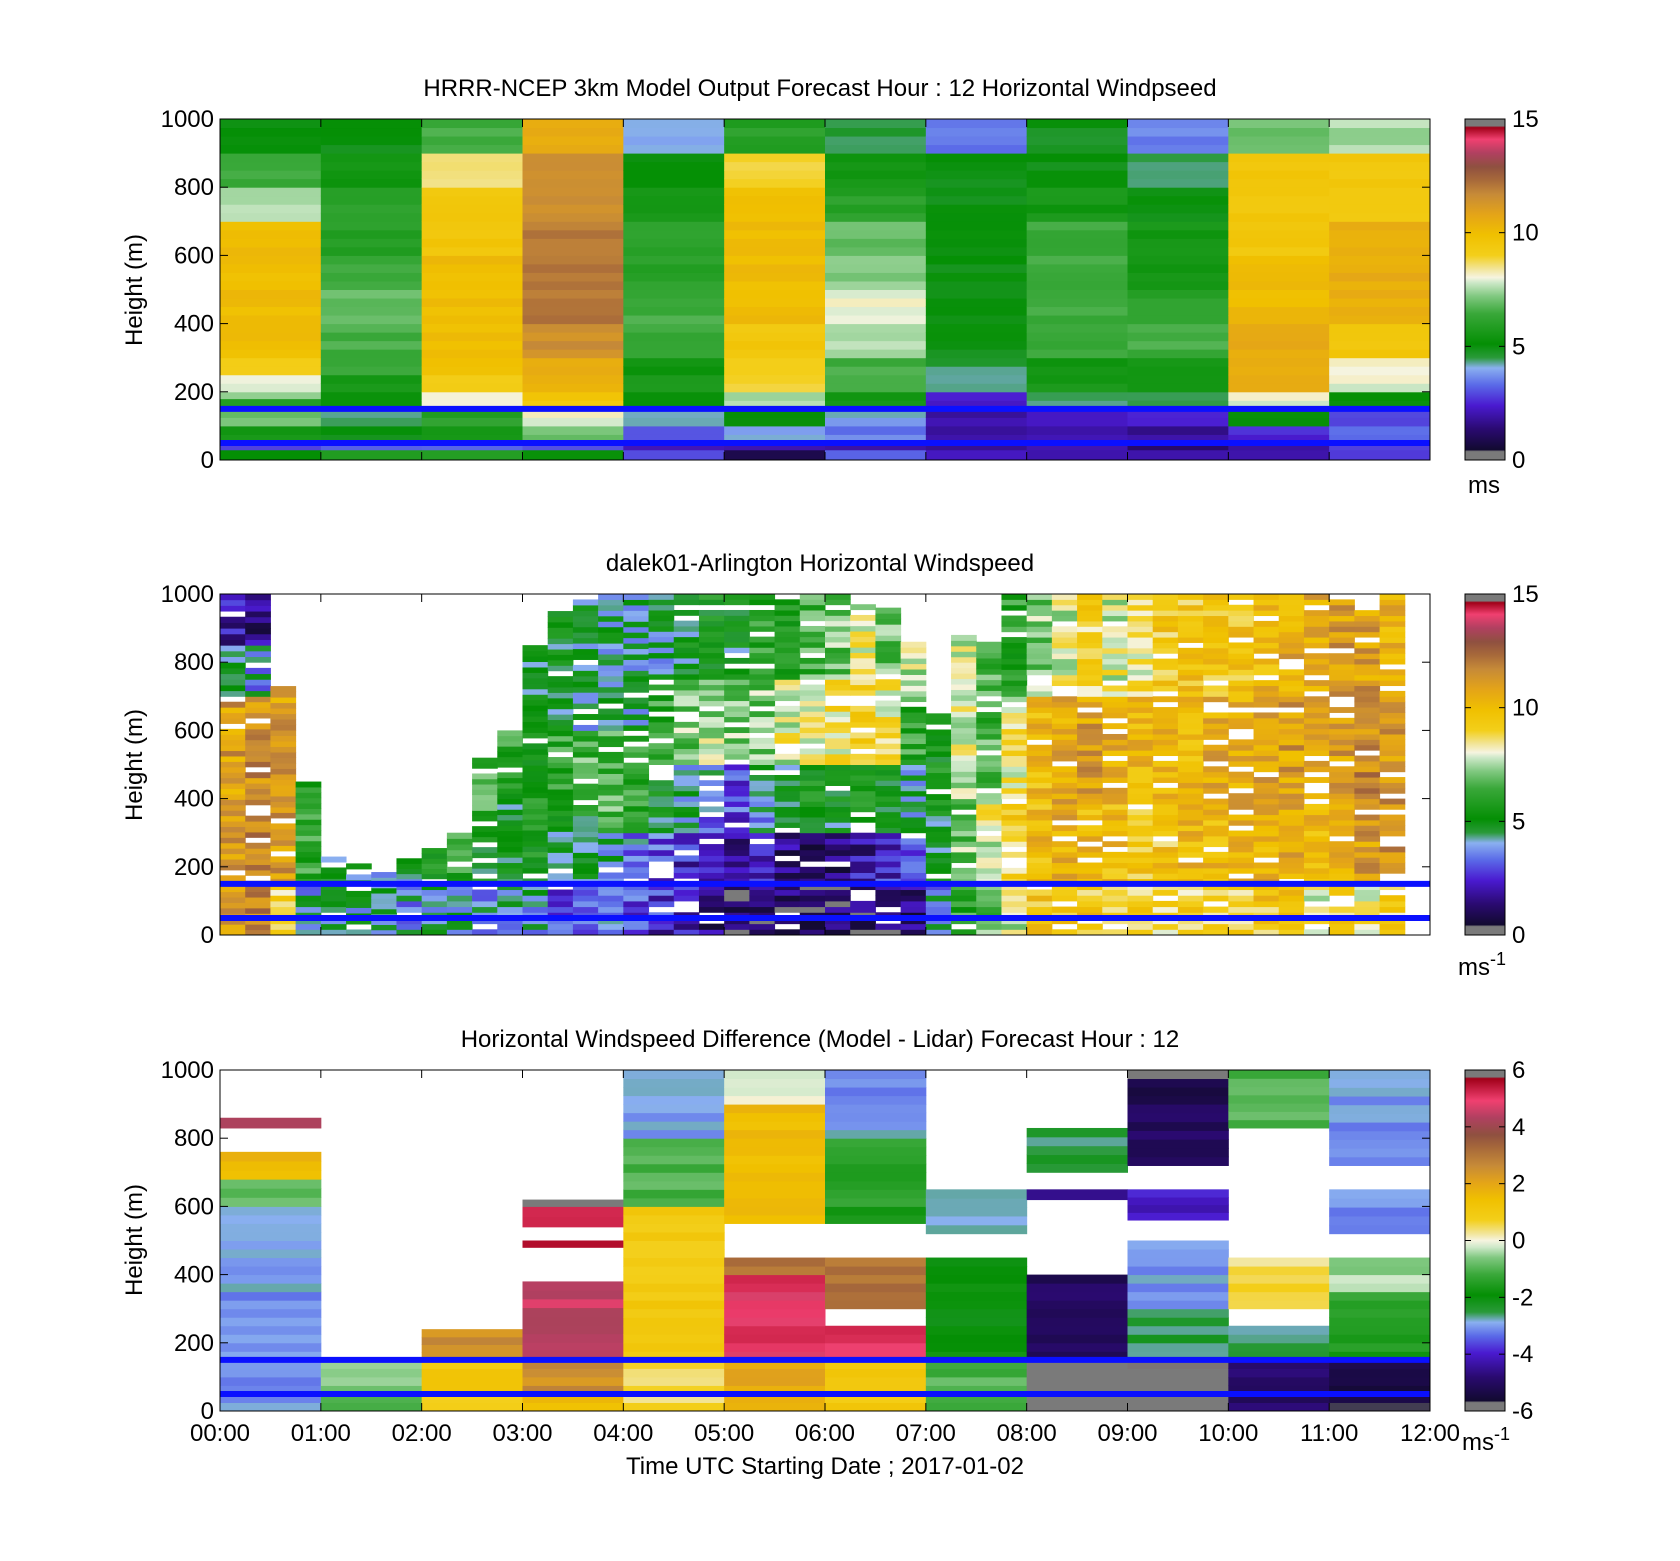 This screenshot has height=1561, width=1680. Describe the element at coordinates (1485, 764) in the screenshot. I see `lidar-colorbar` at that location.